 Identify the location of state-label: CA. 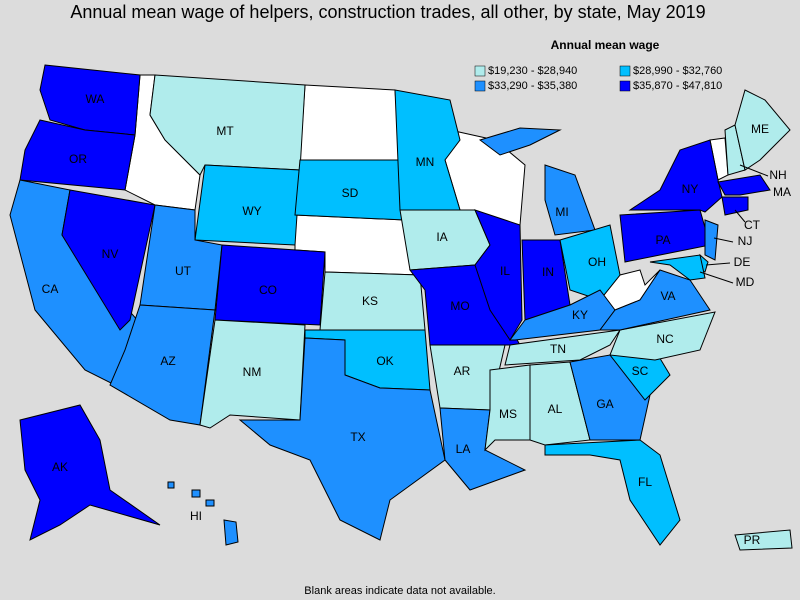
(50, 289).